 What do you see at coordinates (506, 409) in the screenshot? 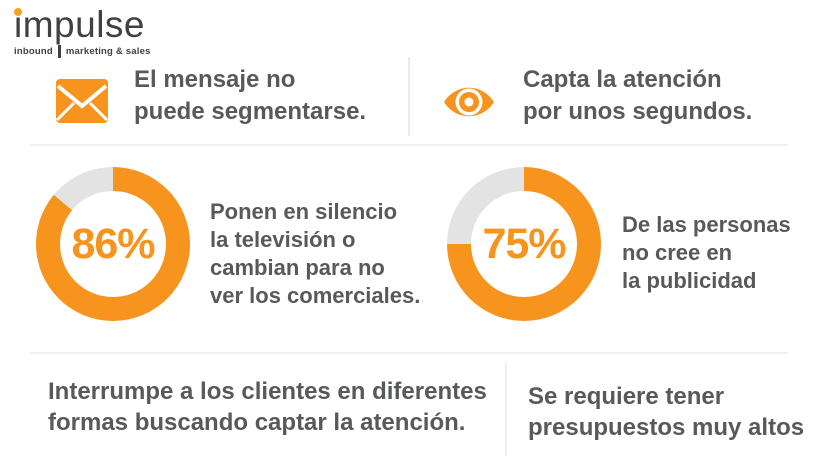
I see `bottom-vertical-divider` at bounding box center [506, 409].